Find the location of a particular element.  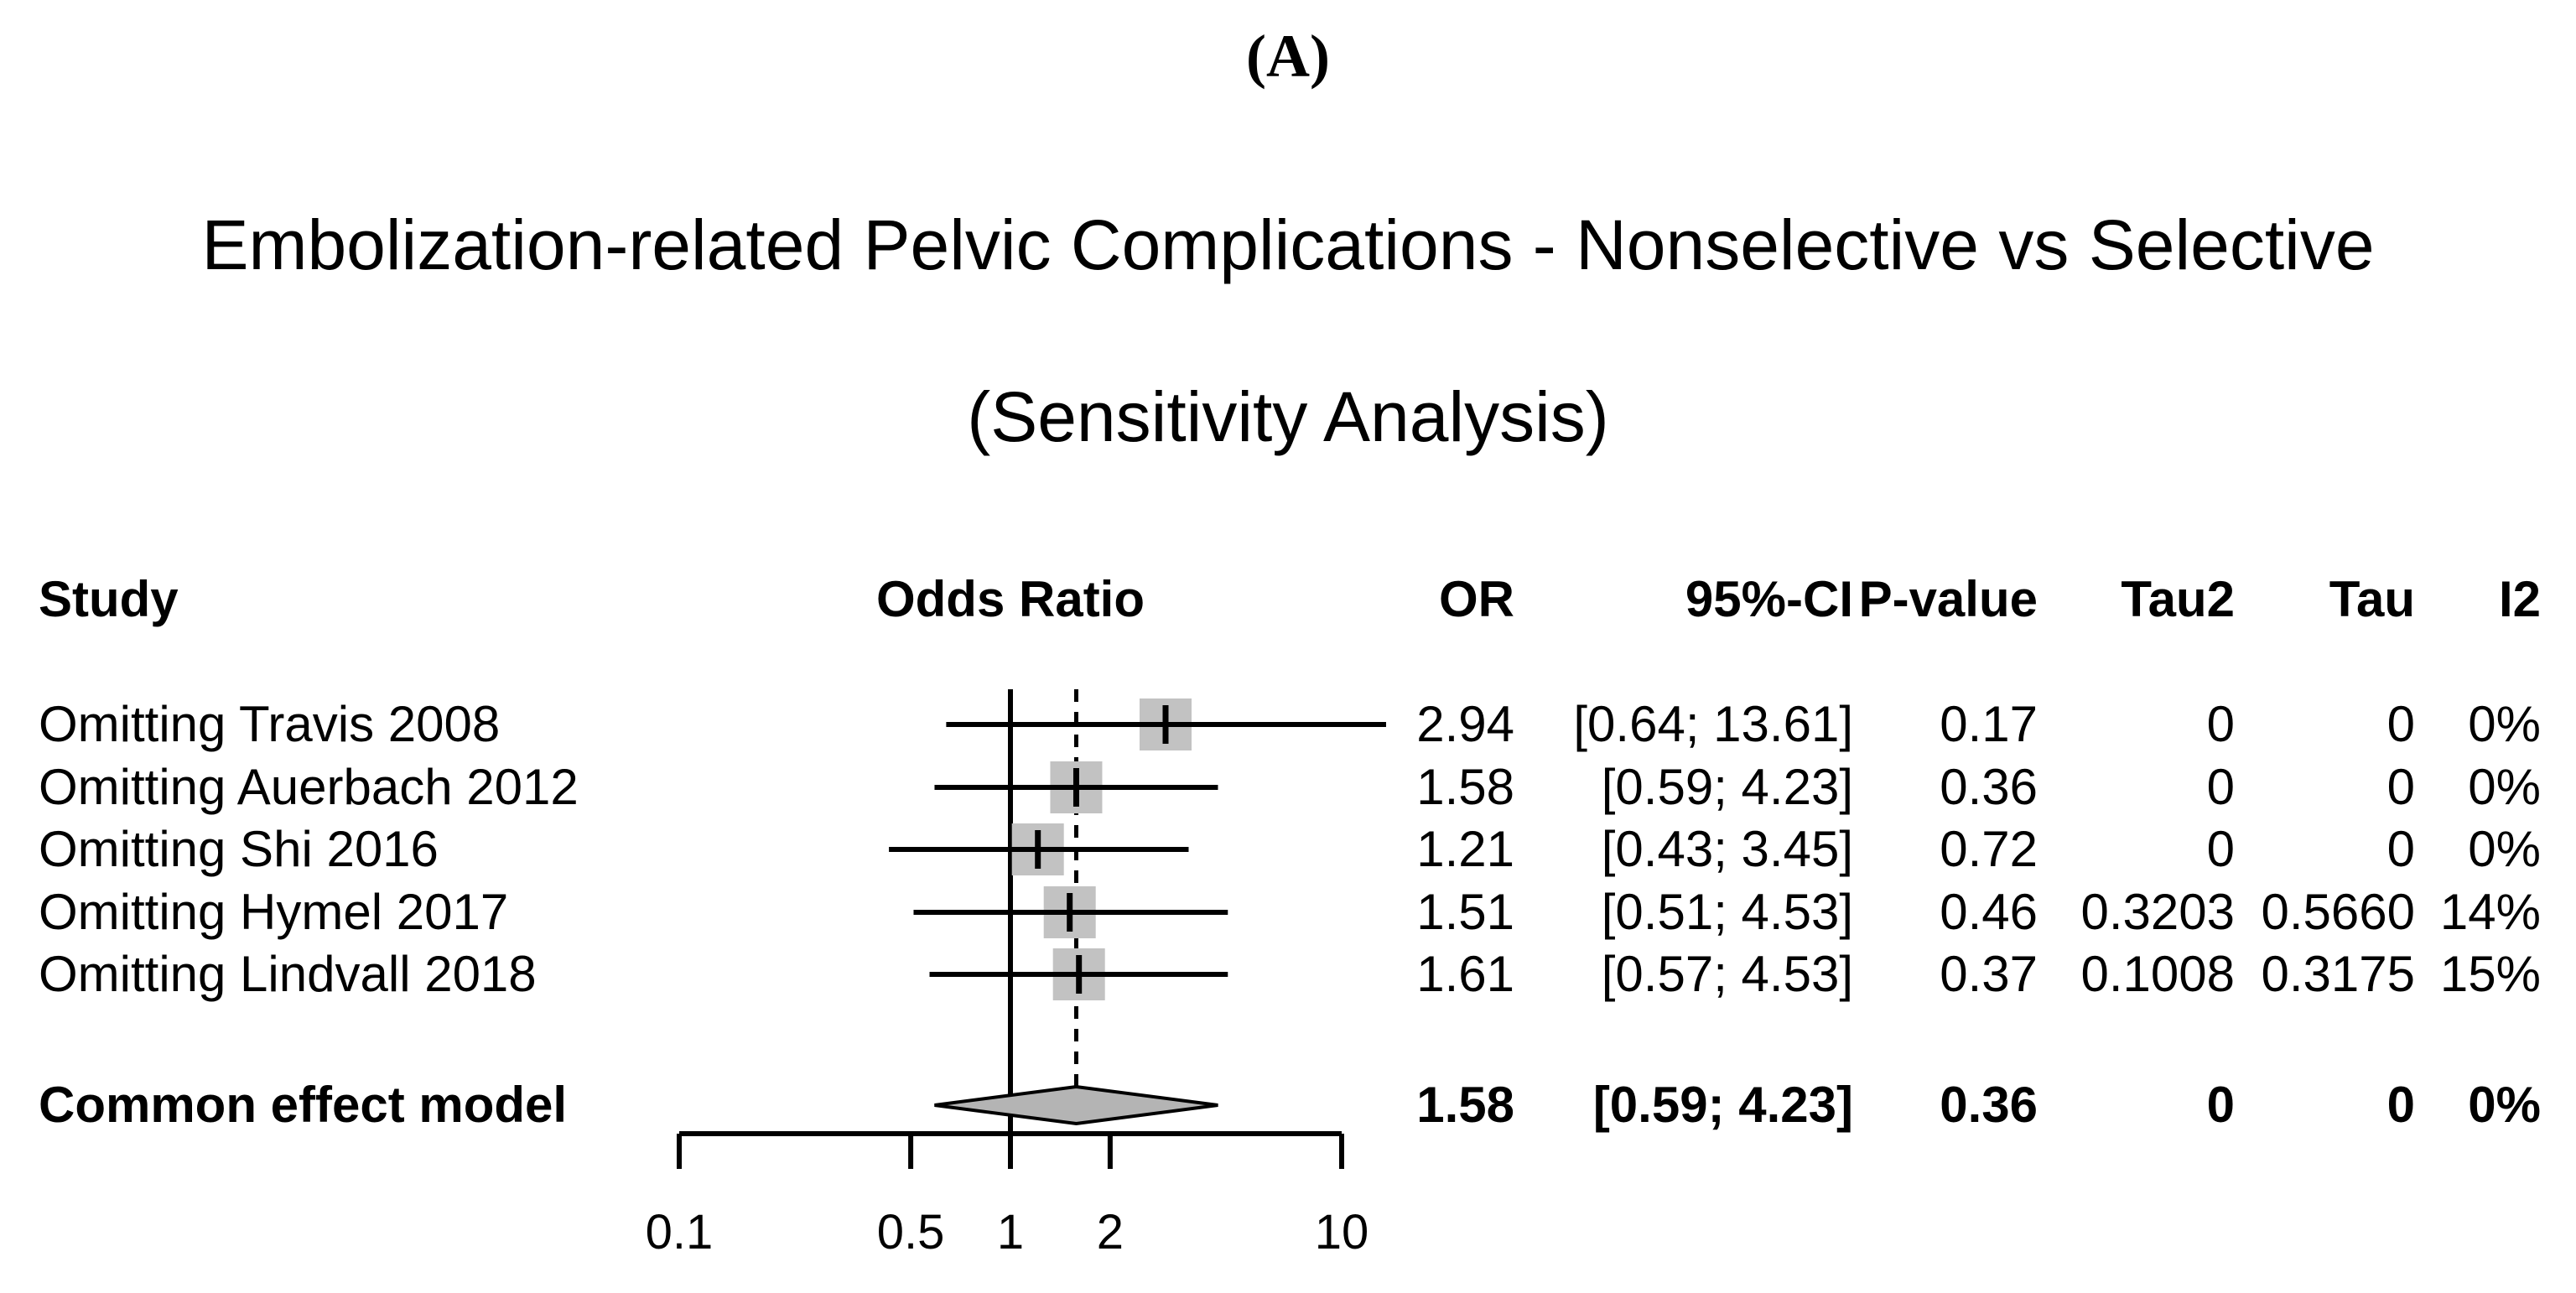

pvalue-value: 0.72 is located at coordinates (1989, 849).